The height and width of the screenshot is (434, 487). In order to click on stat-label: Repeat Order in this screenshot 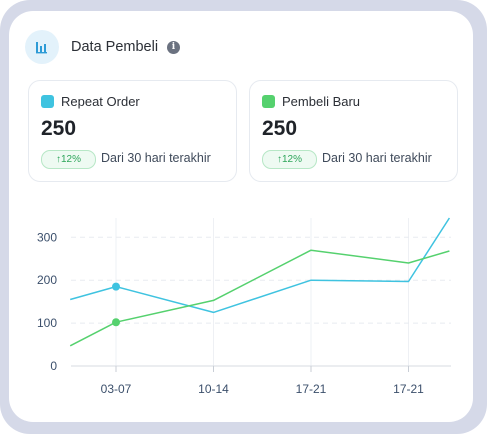, I will do `click(100, 101)`.